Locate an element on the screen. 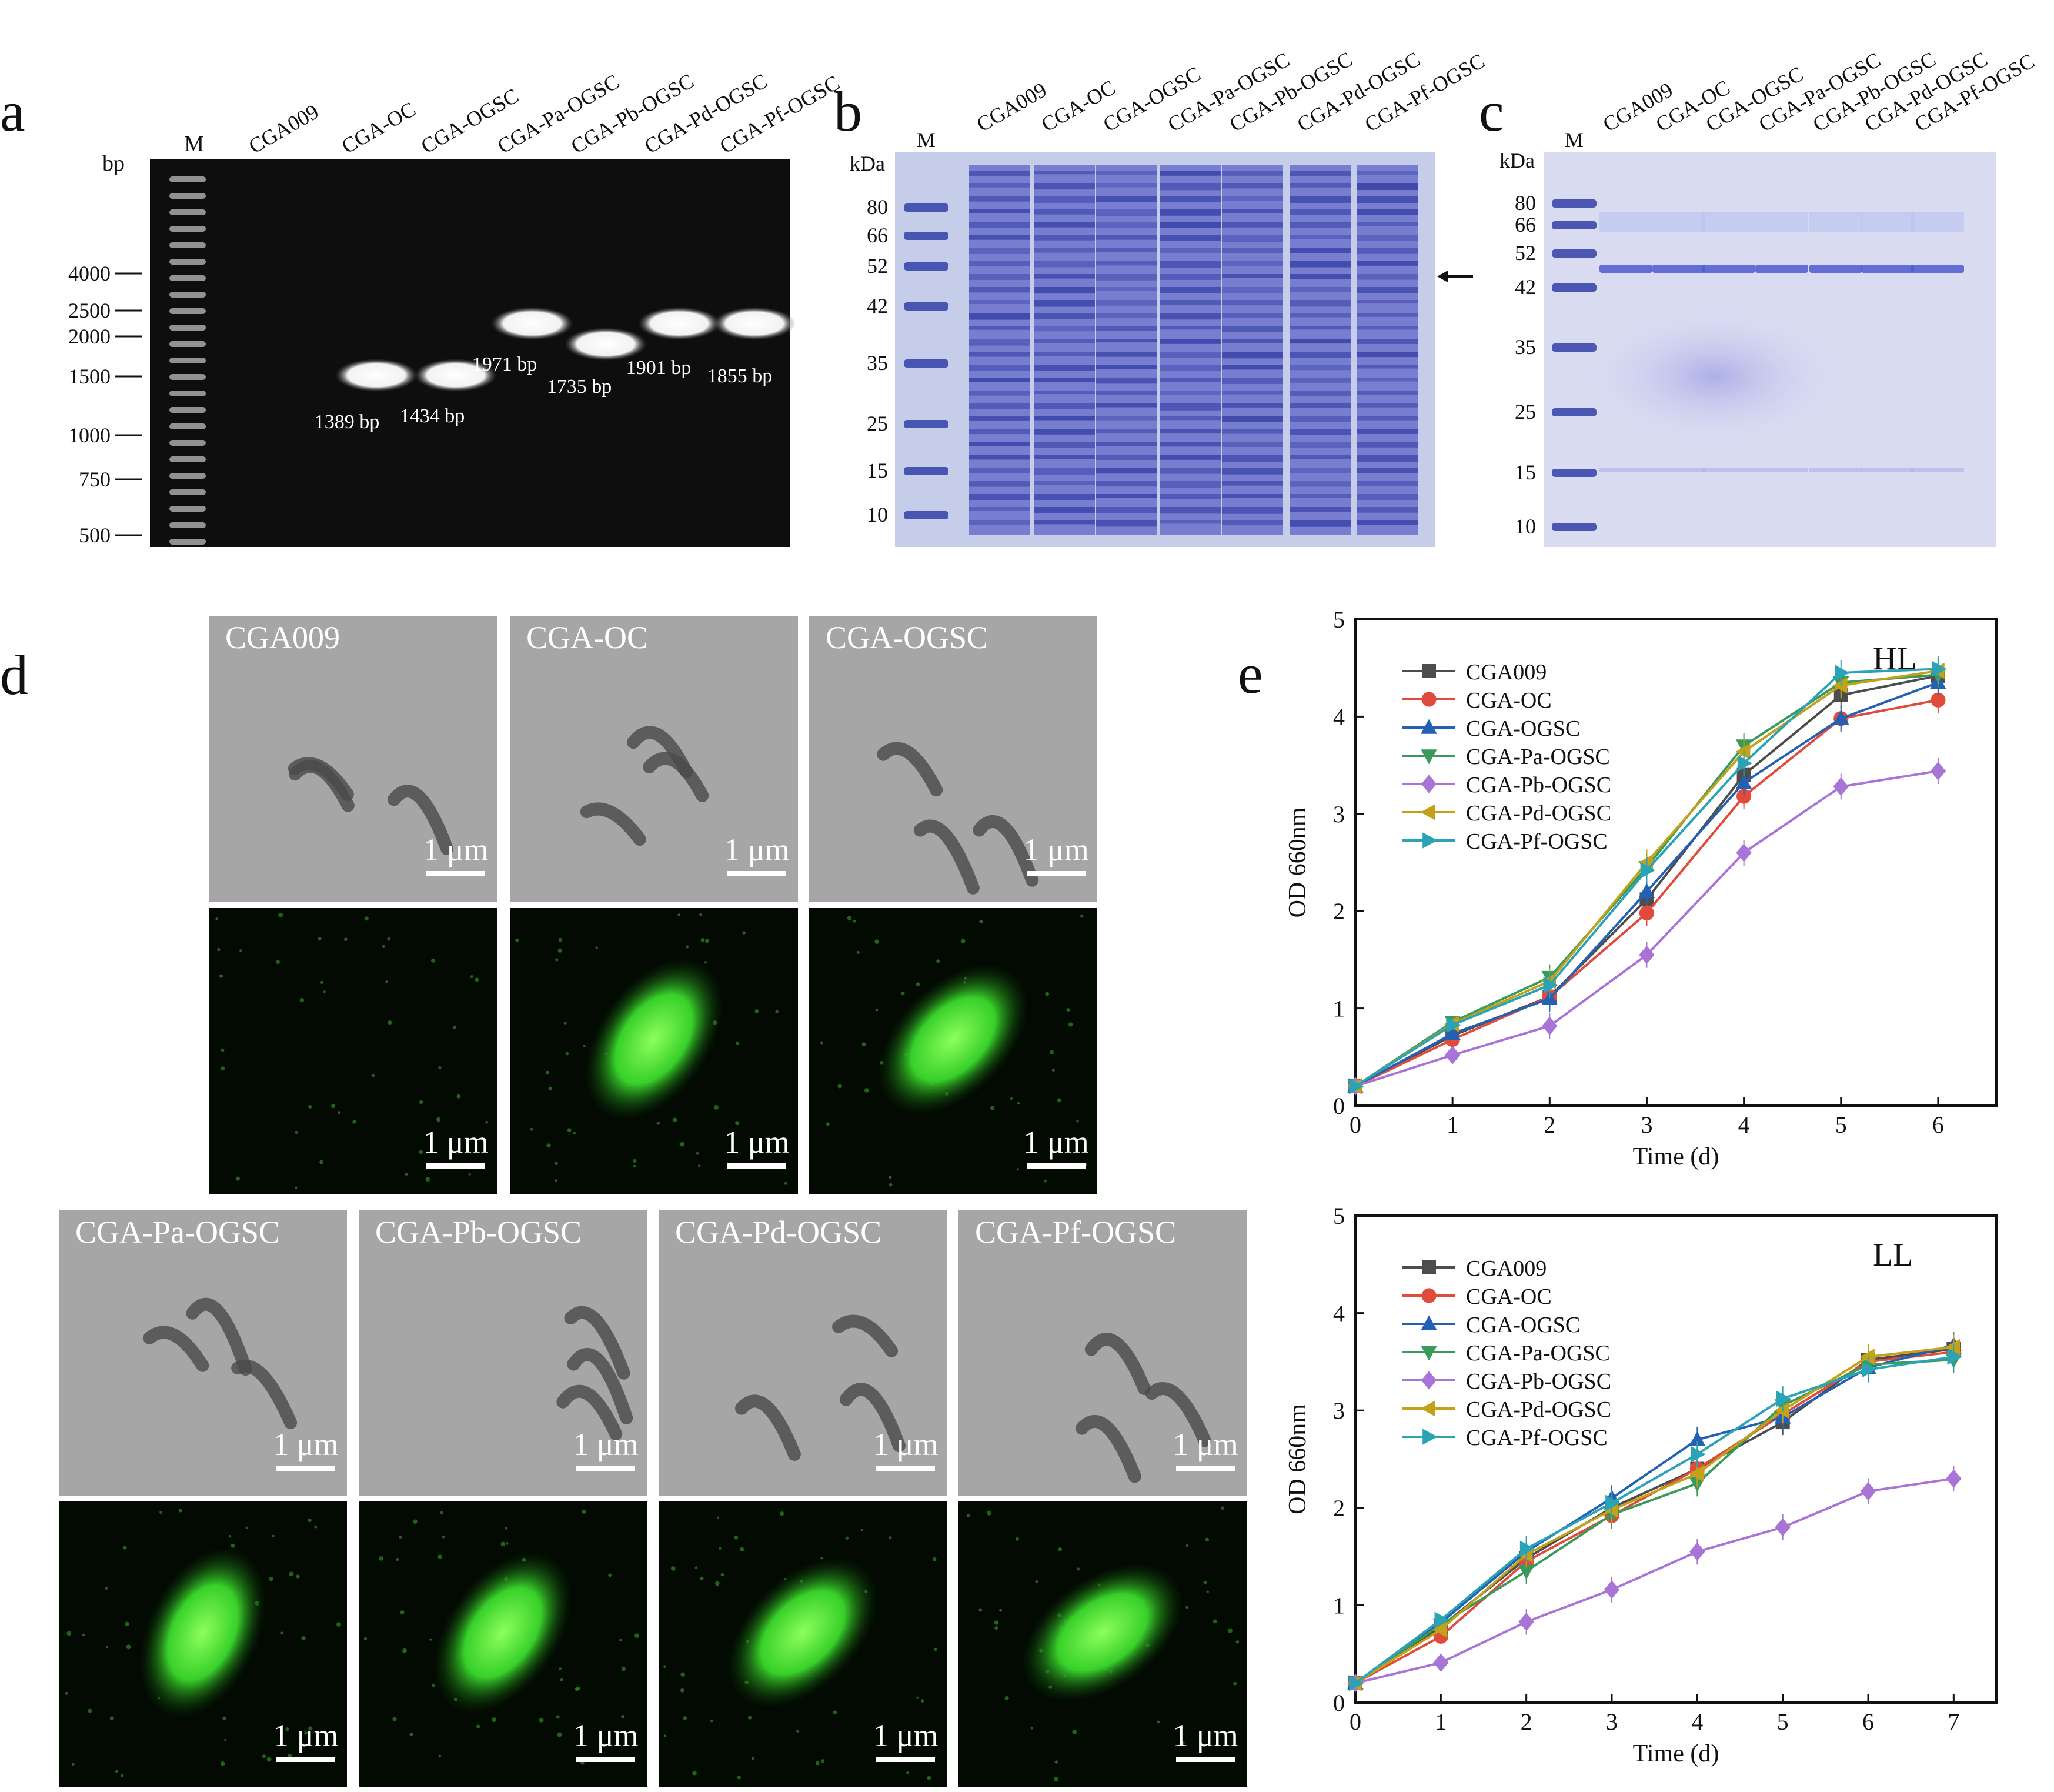 This screenshot has width=2054, height=1792. gel-a-ladder-rung is located at coordinates (187, 344).